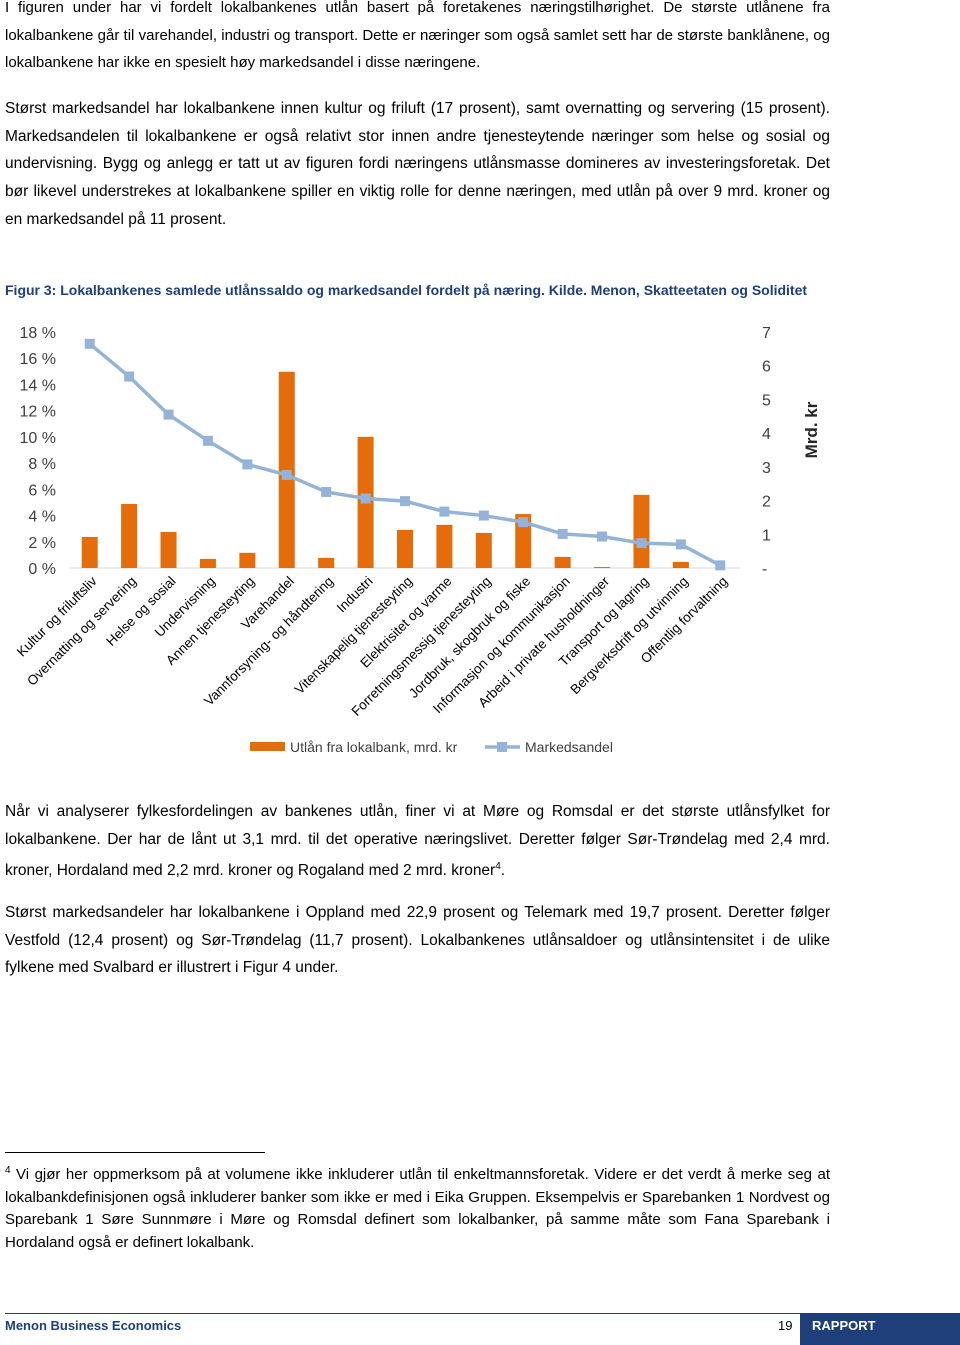 This screenshot has height=1345, width=960. I want to click on y2-tick-label: 3, so click(766, 468).